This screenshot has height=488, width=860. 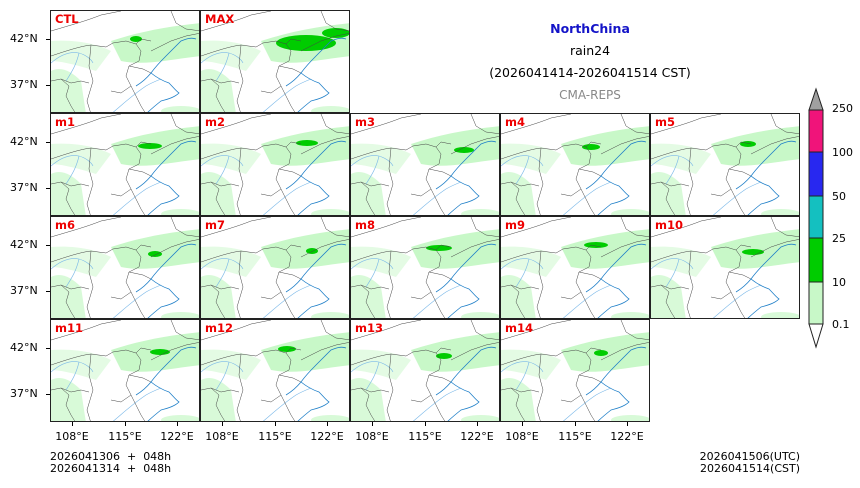 I want to click on map-panel-m2: m2, so click(x=275, y=164).